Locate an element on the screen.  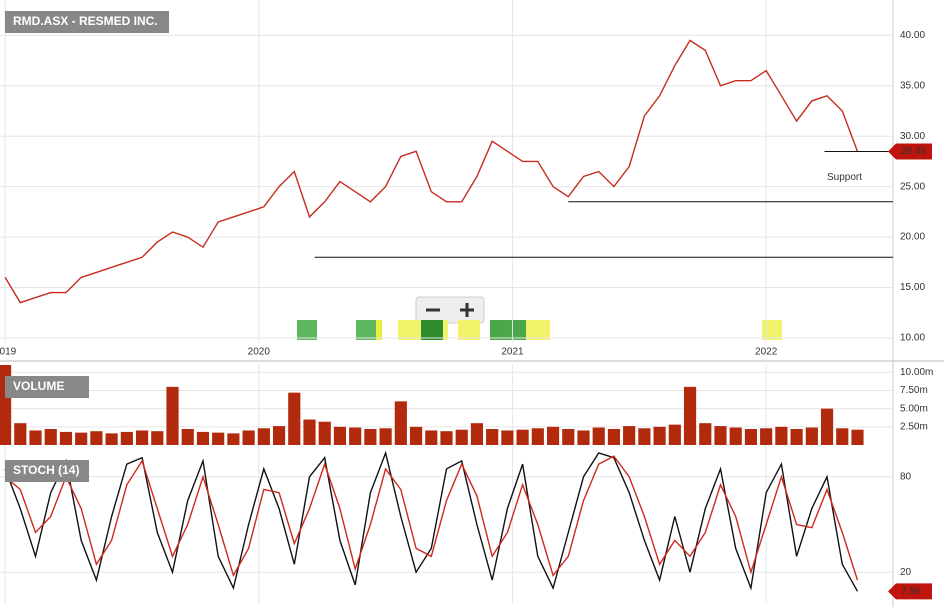
y-tick-label: 20 is located at coordinates (906, 572).